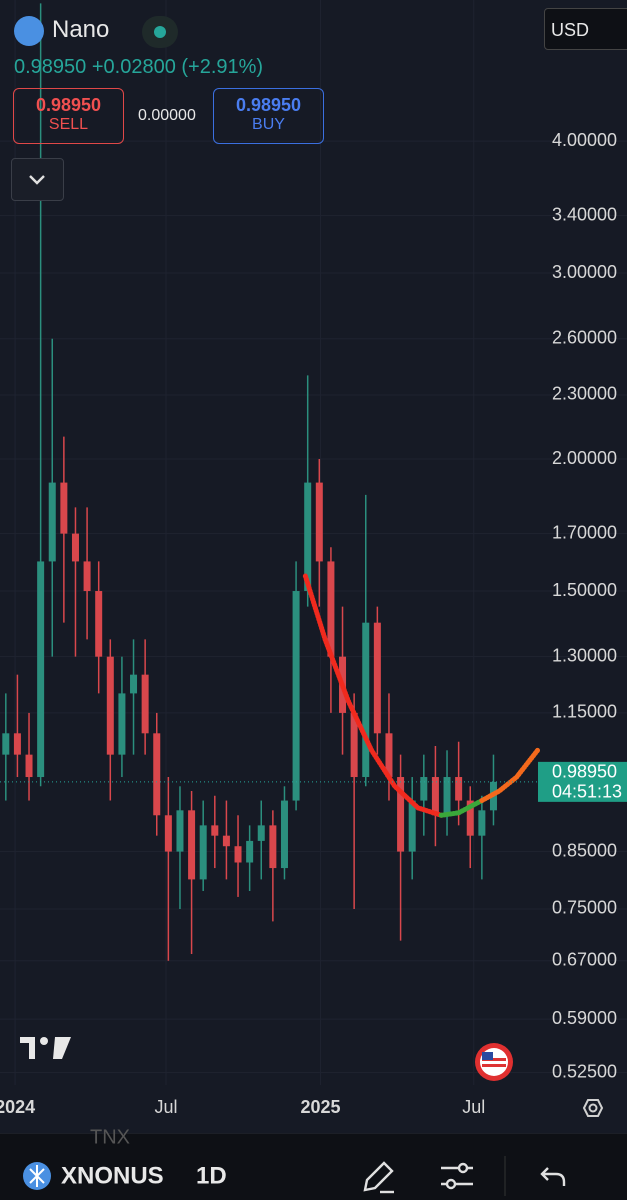 The height and width of the screenshot is (1200, 627). I want to click on y-tick-label: 0.85000, so click(584, 850).